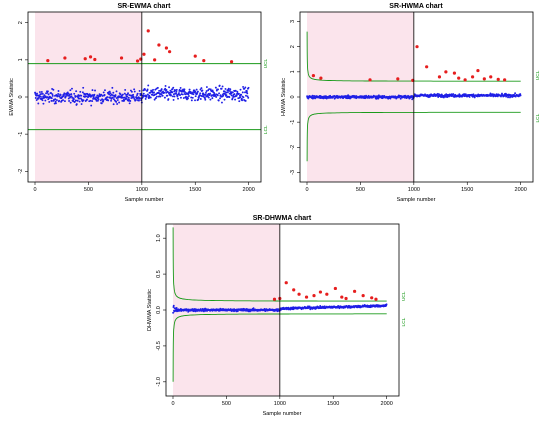 This screenshot has height=426, width=550. I want to click on lcl-label: LCL, so click(266, 129).